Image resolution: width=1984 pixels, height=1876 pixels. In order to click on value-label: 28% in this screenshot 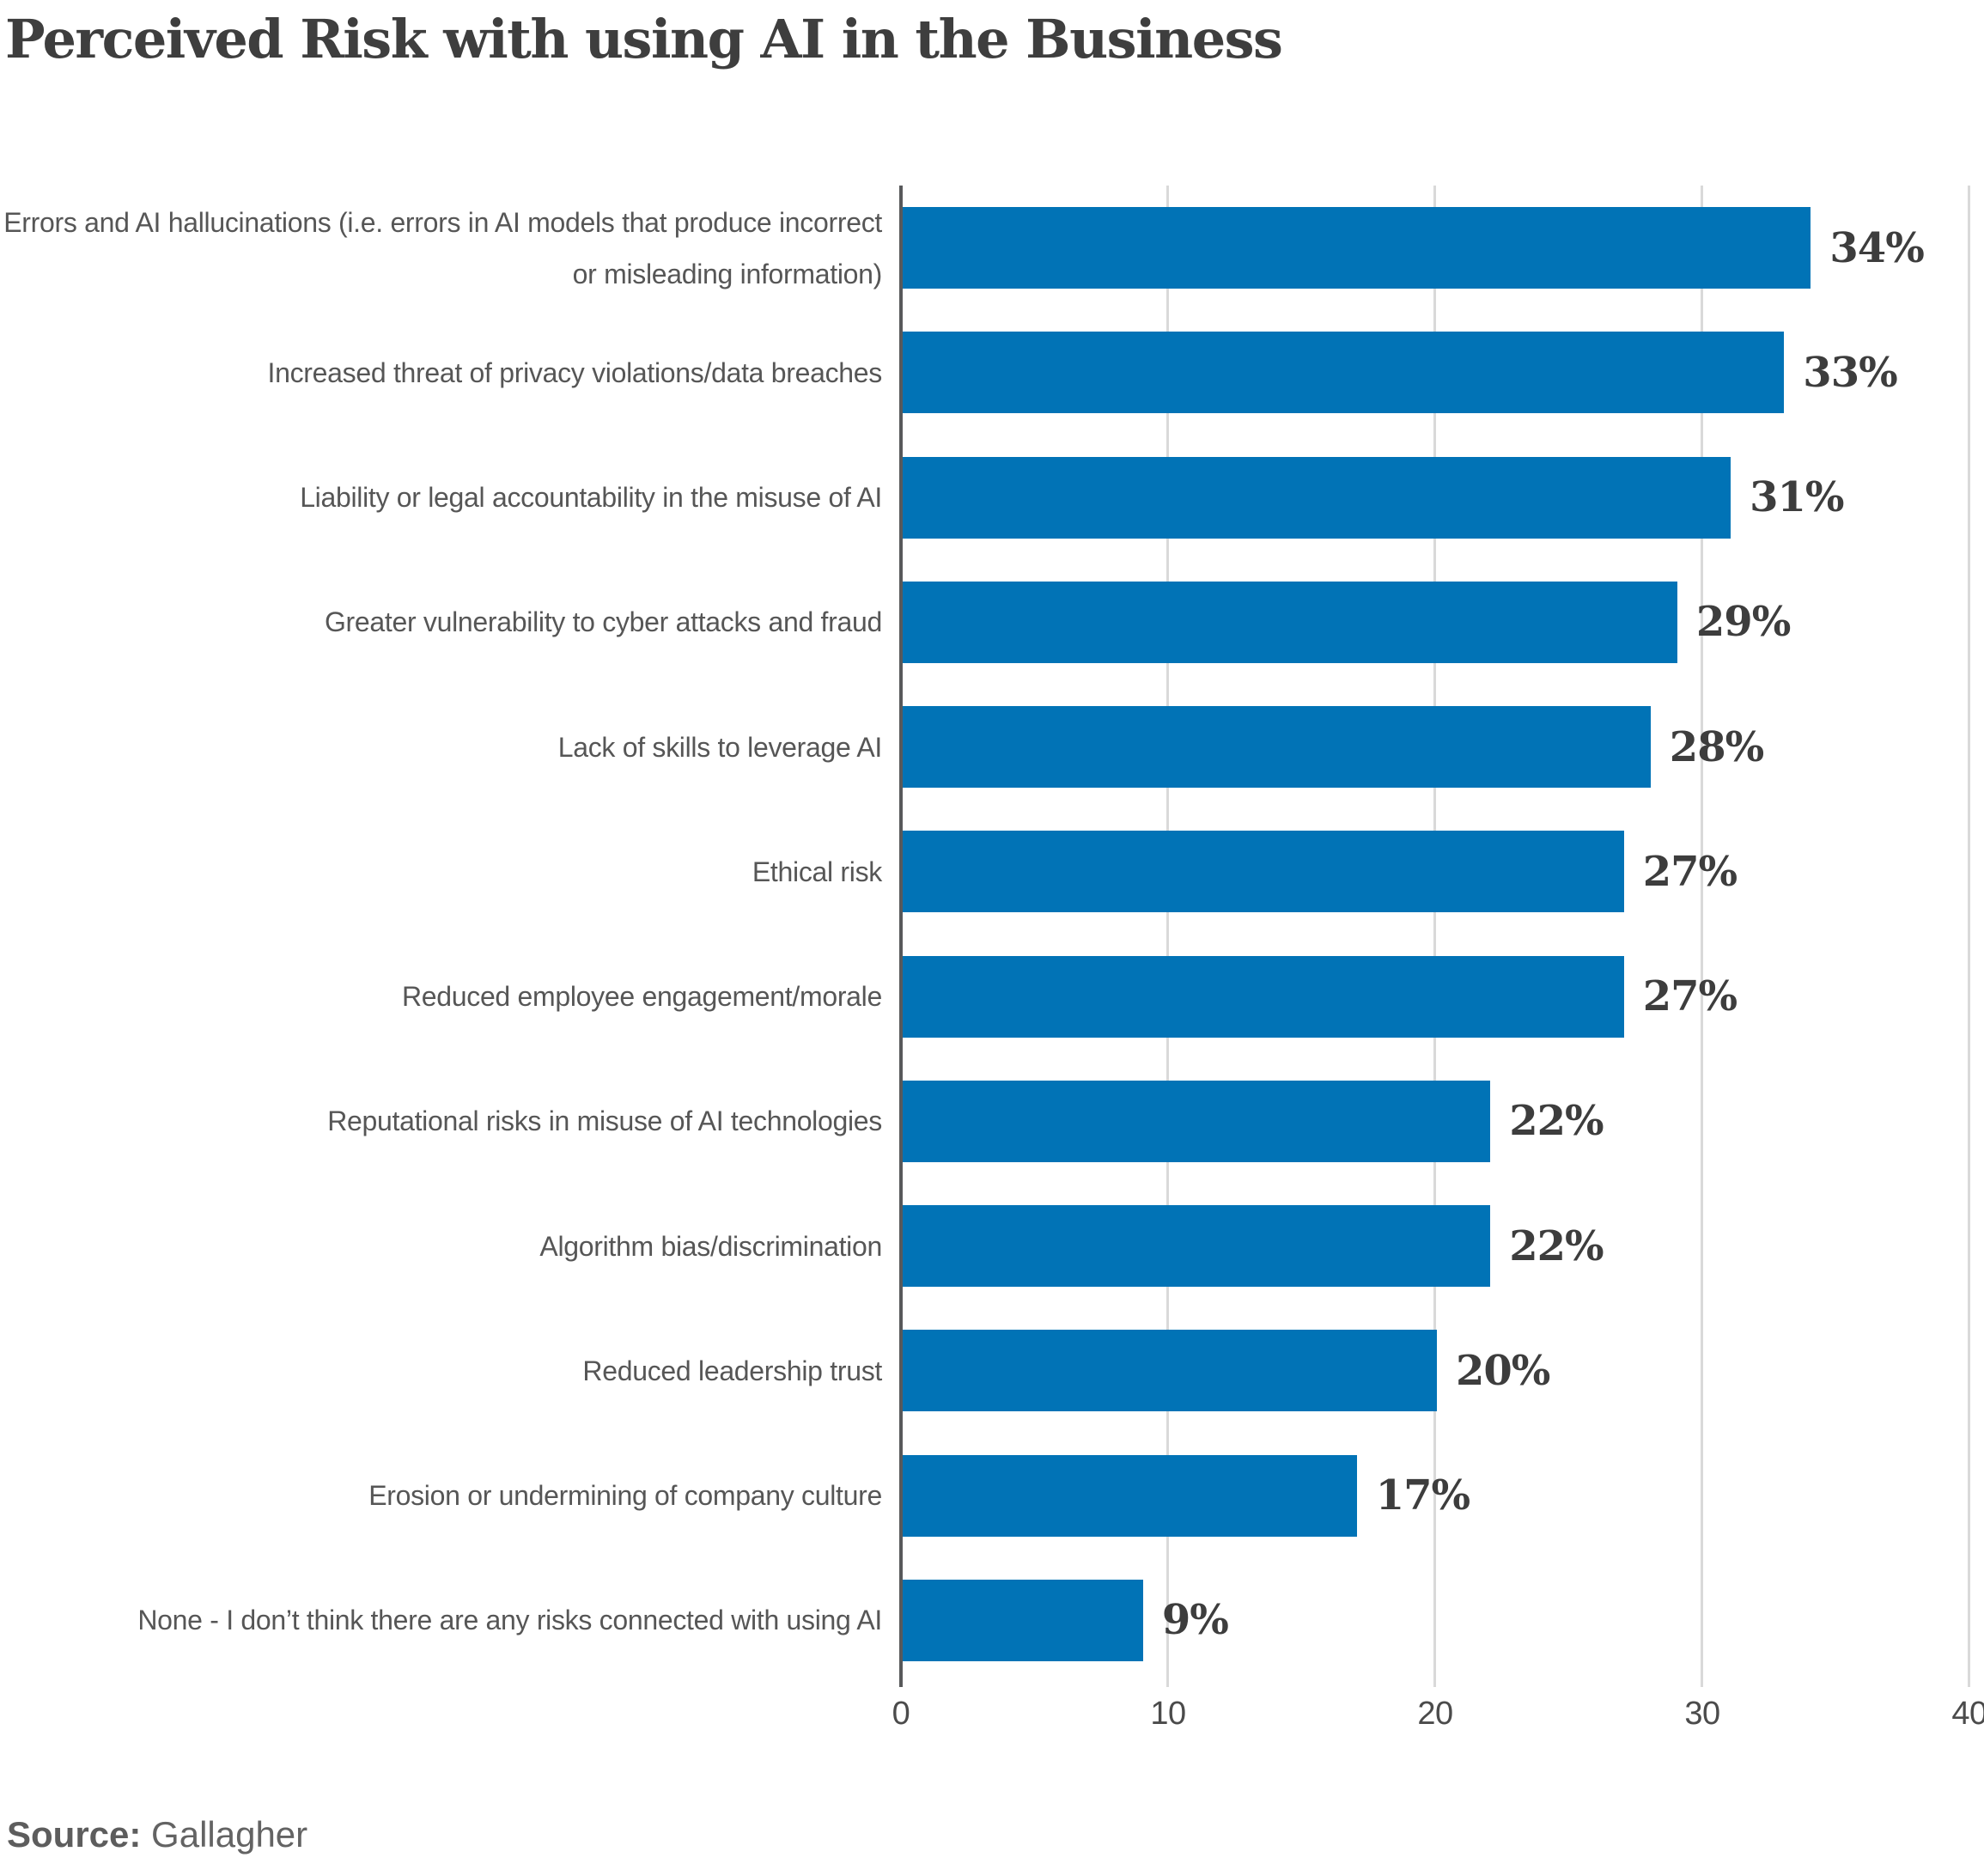, I will do `click(1716, 746)`.